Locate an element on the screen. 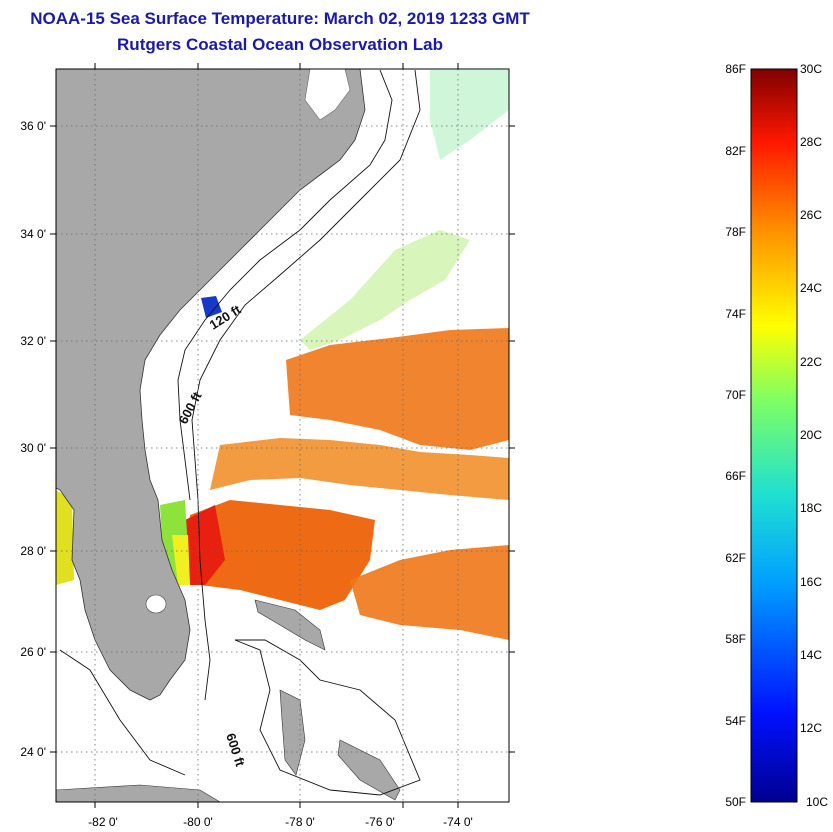  c-label: 24C is located at coordinates (811, 288).